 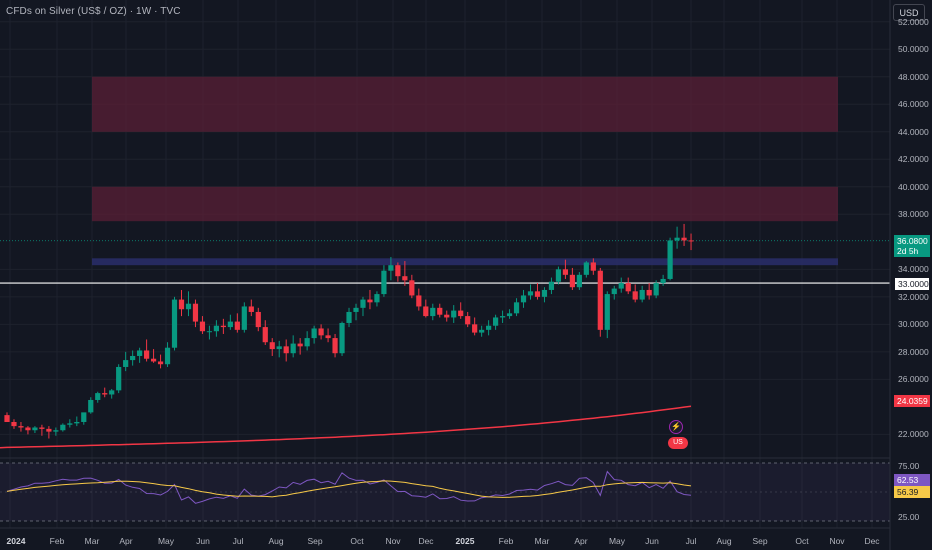 What do you see at coordinates (909, 12) in the screenshot?
I see `currency-selector: USD` at bounding box center [909, 12].